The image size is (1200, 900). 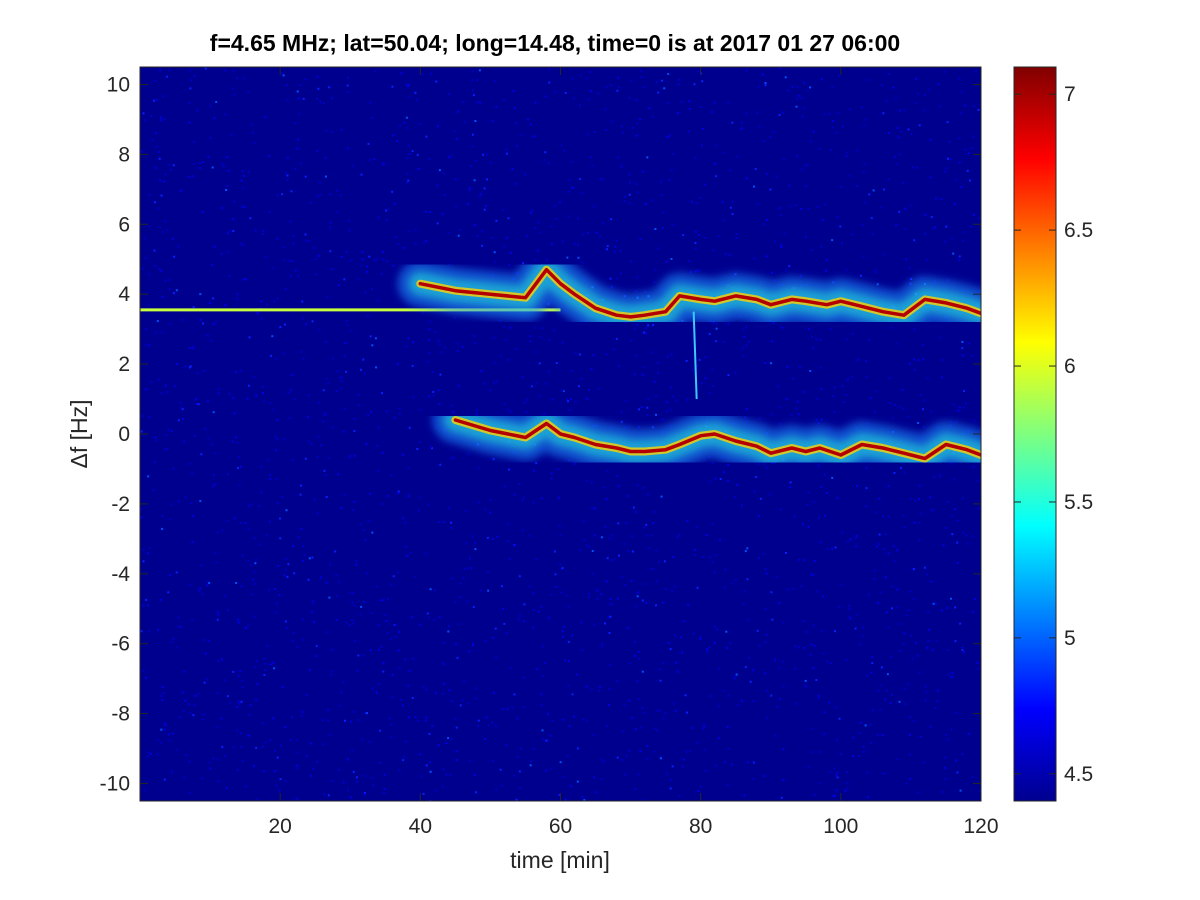 What do you see at coordinates (1053, 434) in the screenshot?
I see `colorbar: 76.565.554.5` at bounding box center [1053, 434].